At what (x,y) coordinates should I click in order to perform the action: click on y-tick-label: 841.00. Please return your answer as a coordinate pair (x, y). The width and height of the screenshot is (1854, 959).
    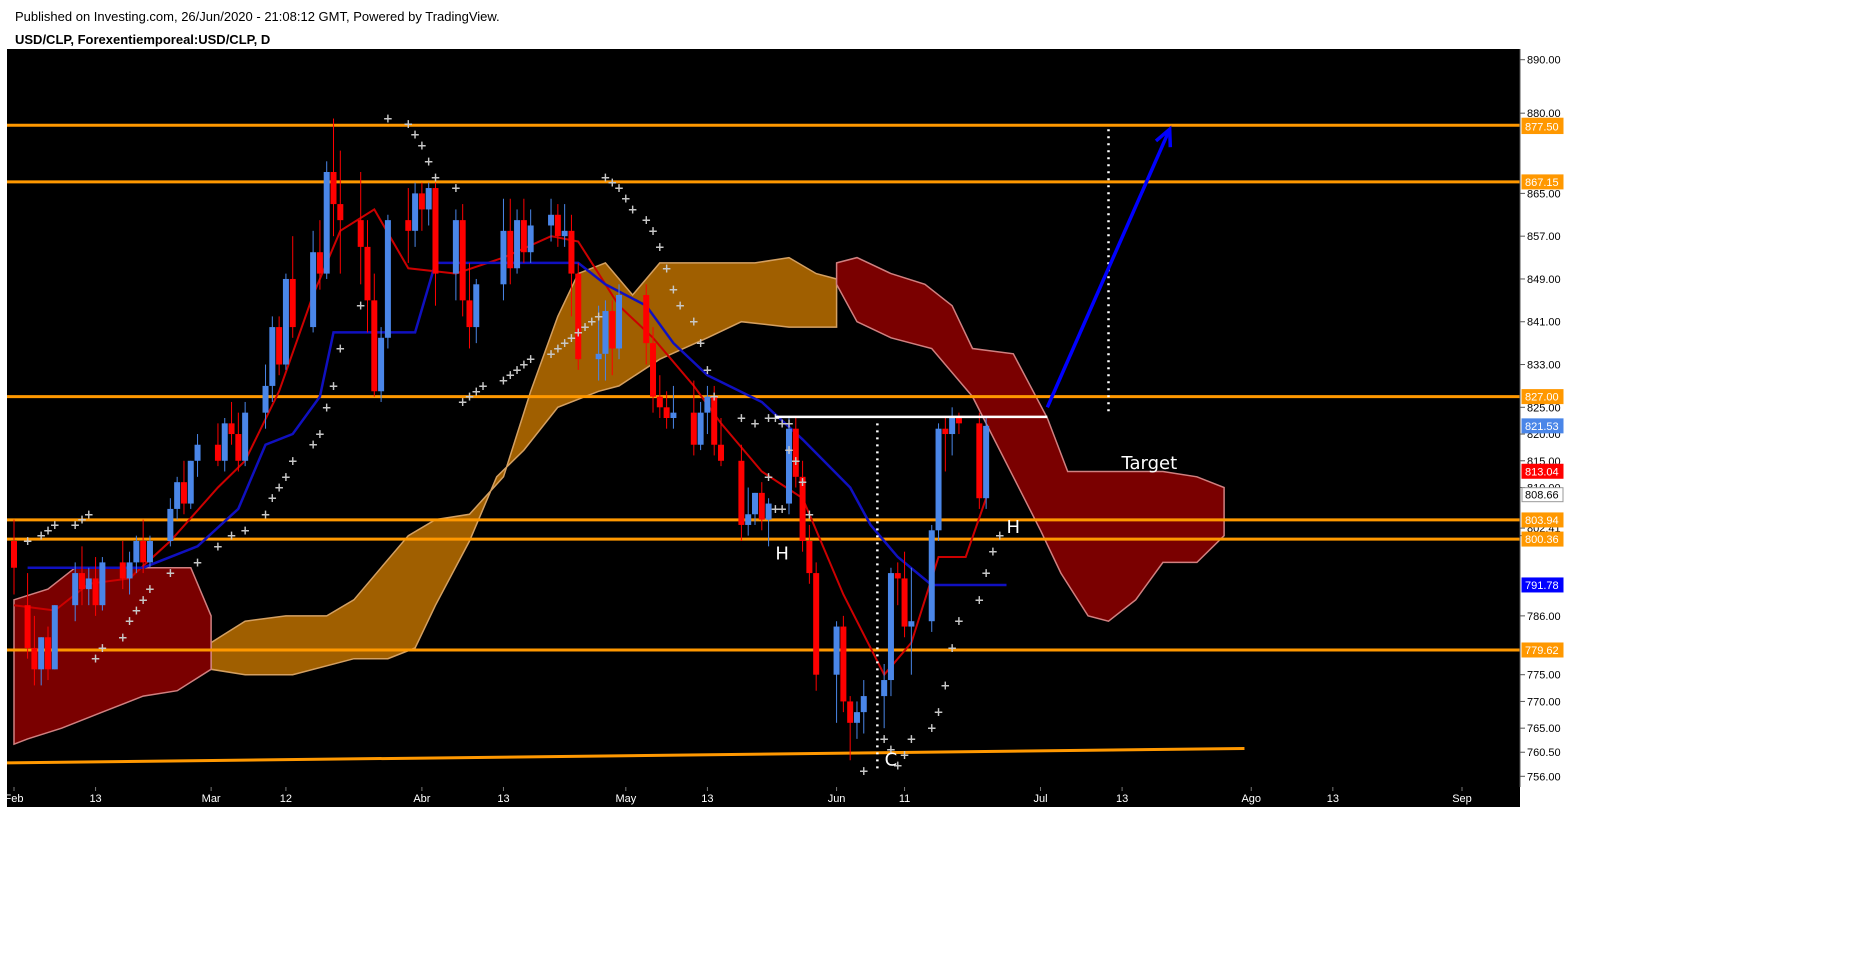
    Looking at the image, I should click on (1544, 323).